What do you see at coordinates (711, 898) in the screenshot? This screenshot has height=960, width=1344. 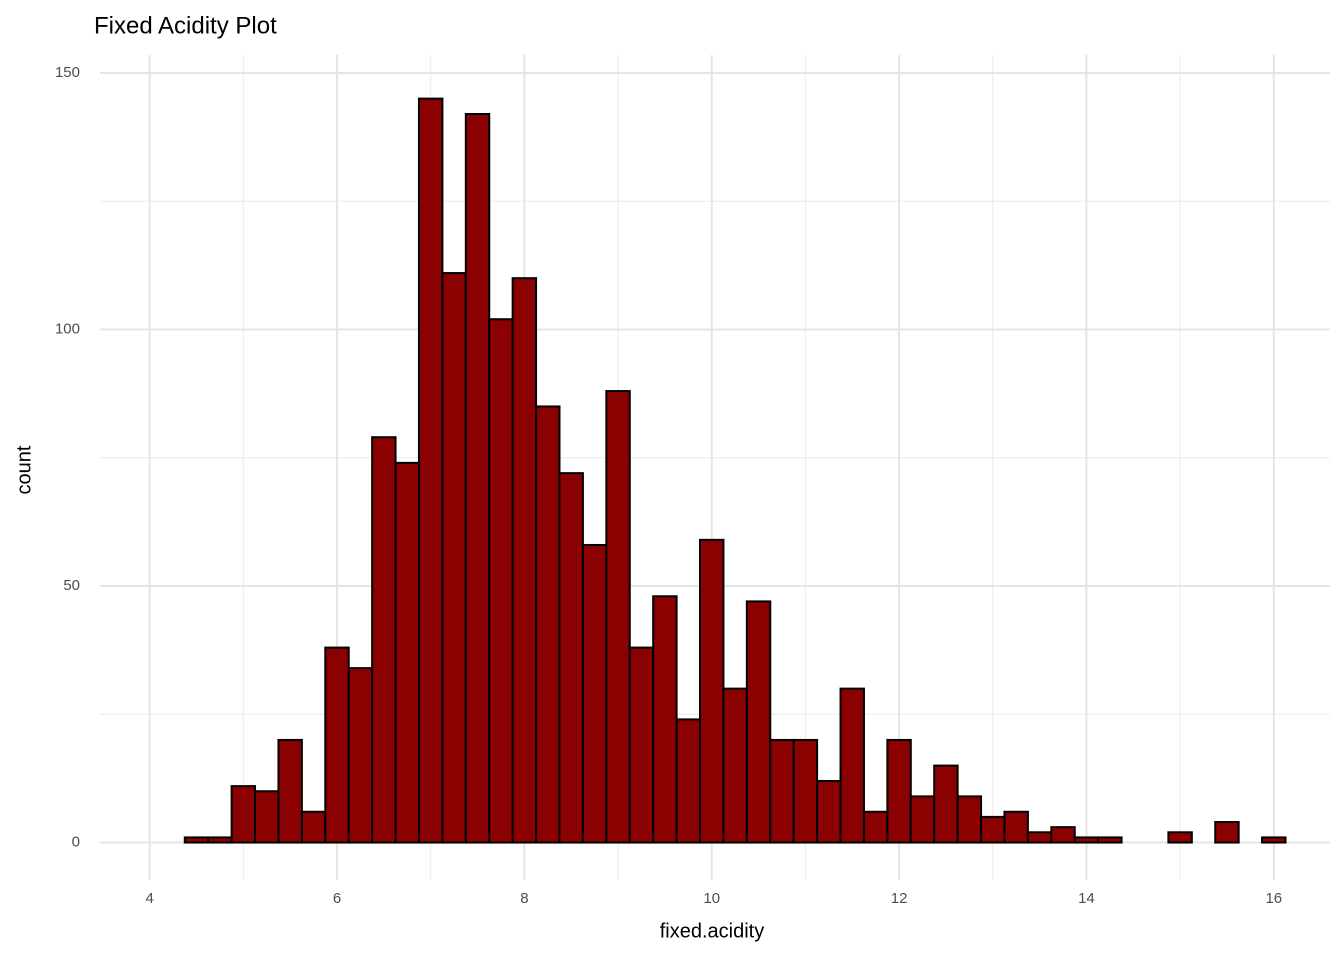 I see `x-tick-label: 10` at bounding box center [711, 898].